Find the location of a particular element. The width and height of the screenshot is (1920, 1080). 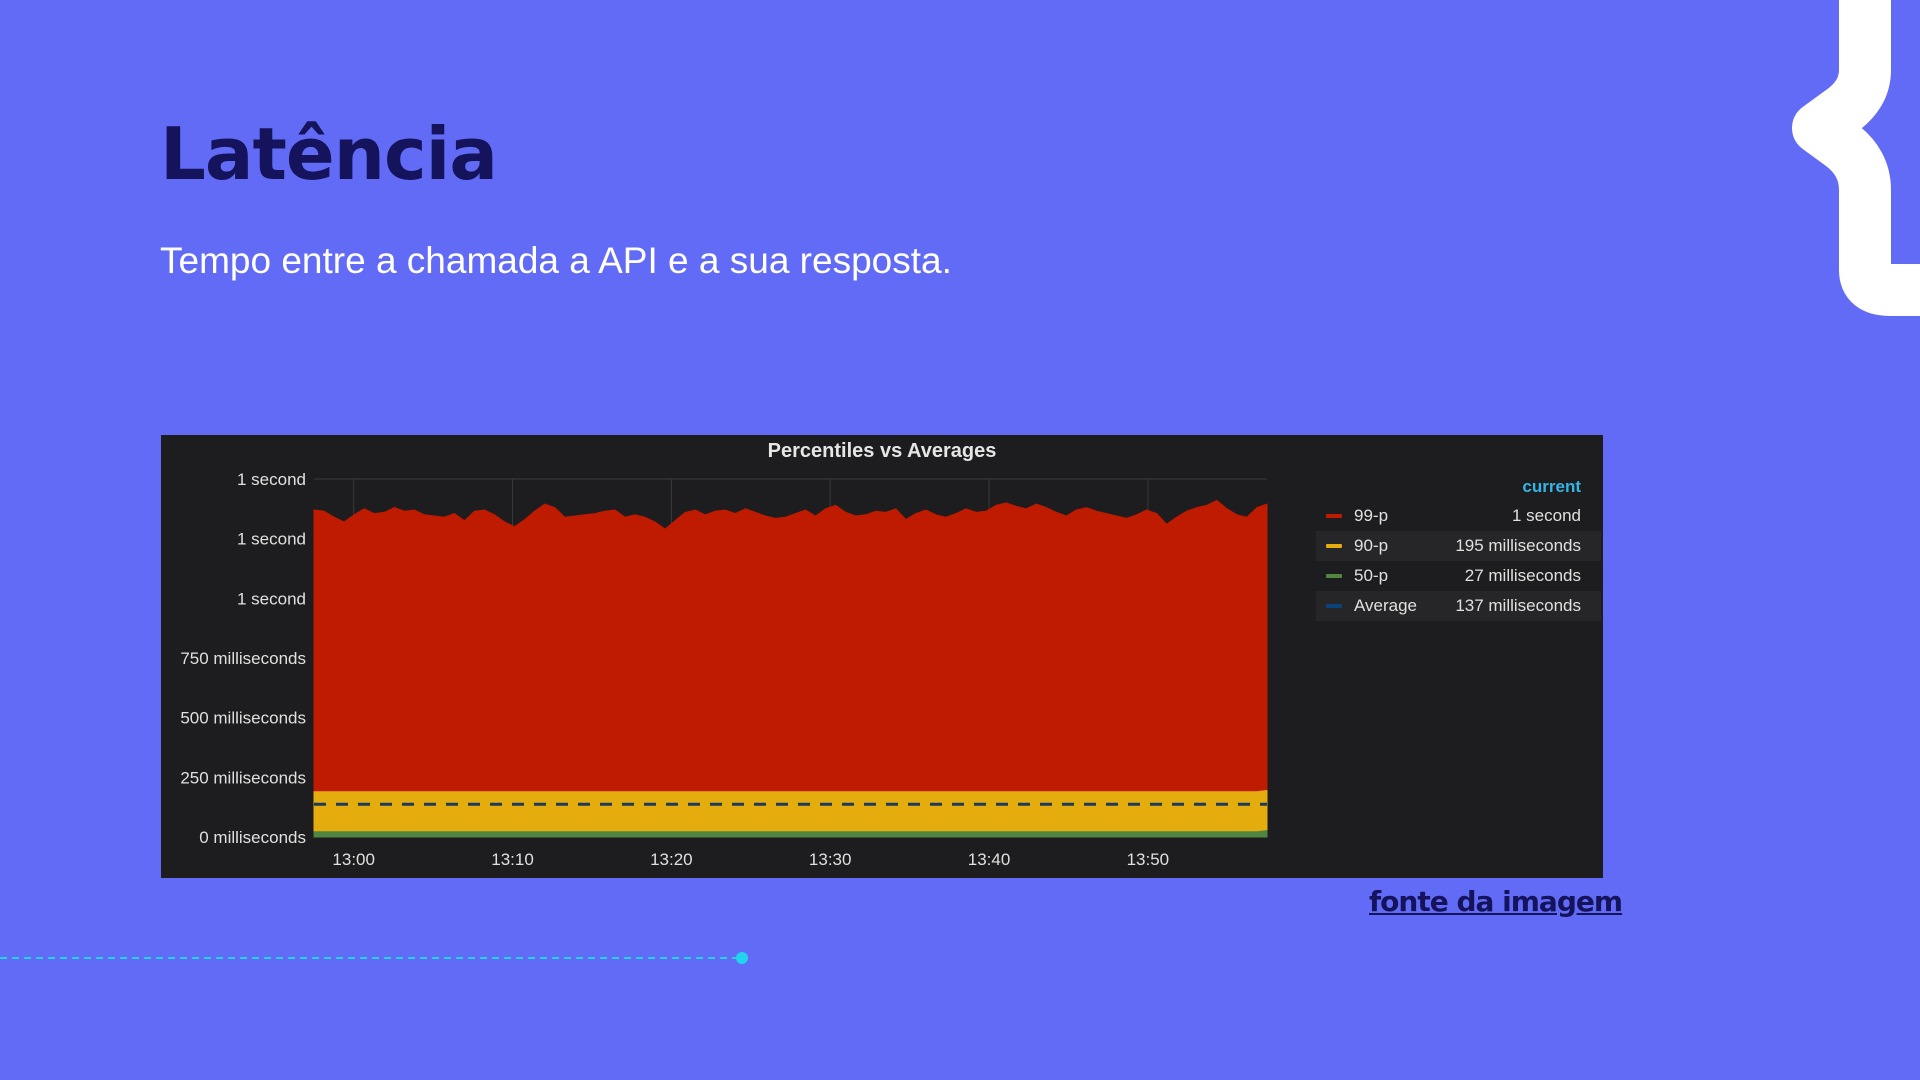

x-tick-label: 13:10 is located at coordinates (512, 859).